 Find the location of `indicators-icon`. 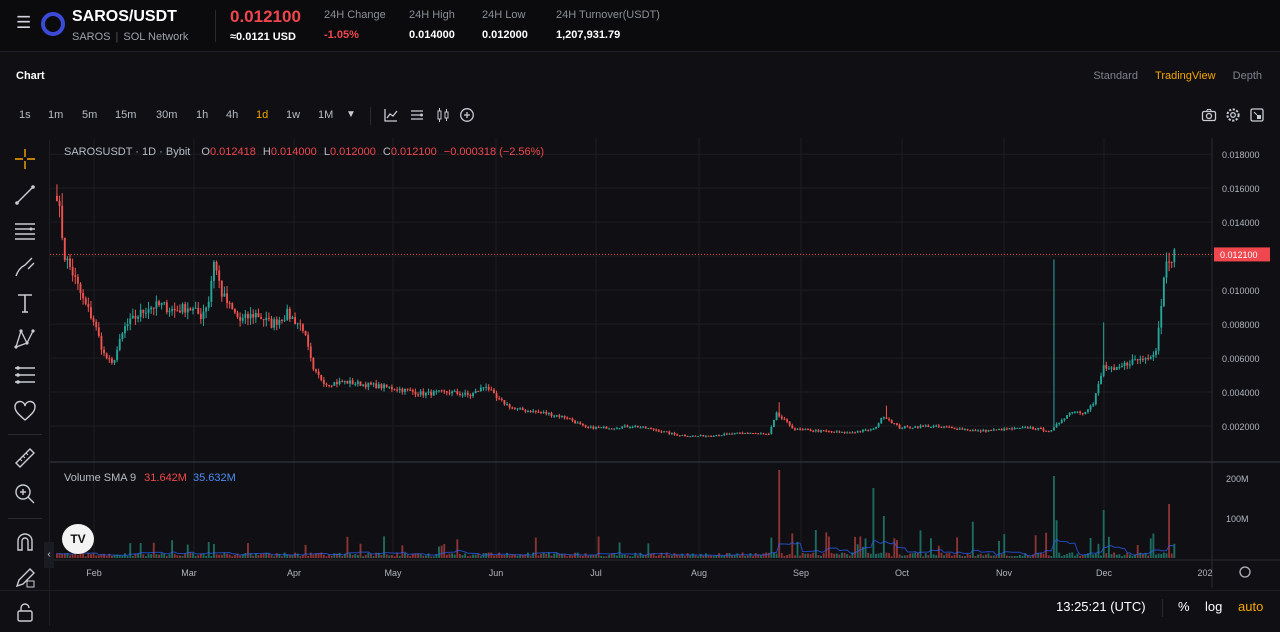

indicators-icon is located at coordinates (391, 115).